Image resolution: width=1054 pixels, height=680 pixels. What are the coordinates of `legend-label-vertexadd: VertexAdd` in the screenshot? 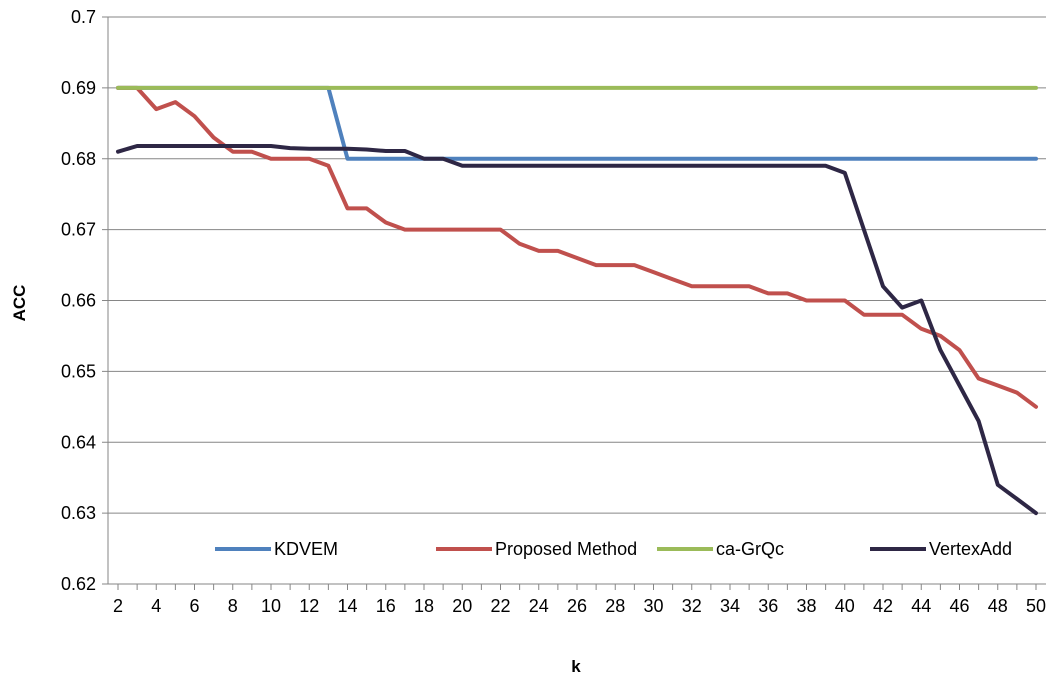 It's located at (970, 549).